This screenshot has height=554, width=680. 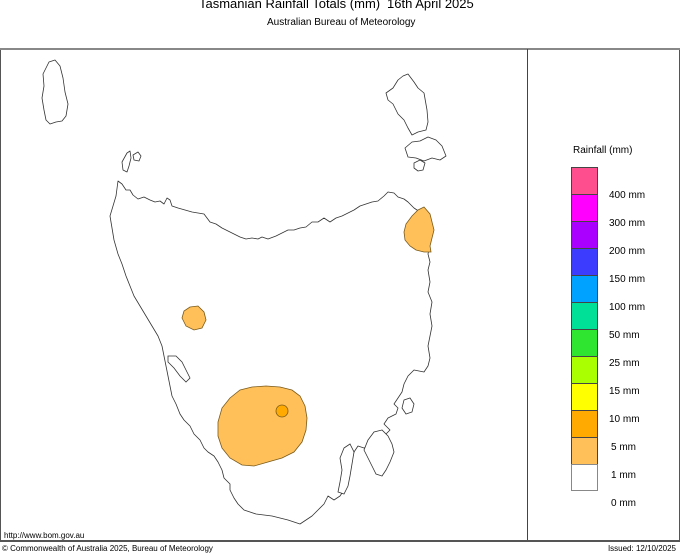 I want to click on bruny-island, so click(x=346, y=469).